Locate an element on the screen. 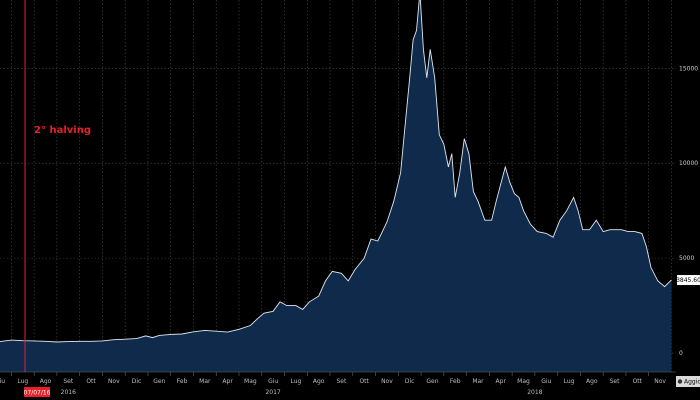  last-value-label: 3845.60 is located at coordinates (688, 280).